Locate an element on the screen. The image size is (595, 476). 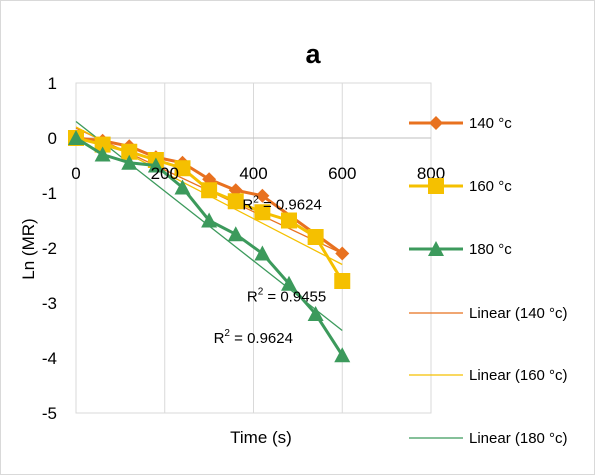
y-tick-label: 0 is located at coordinates (52, 138).